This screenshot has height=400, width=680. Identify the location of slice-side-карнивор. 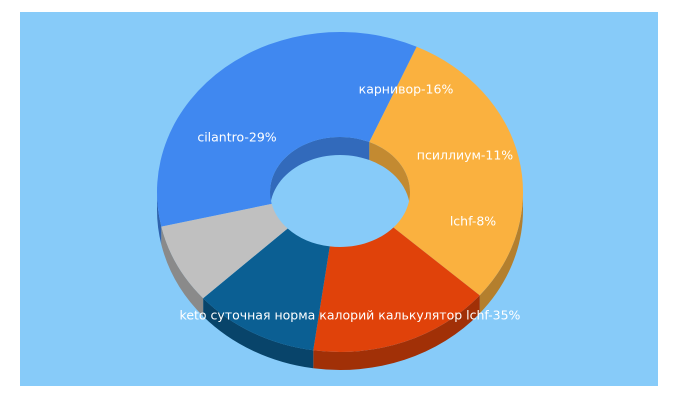
(396, 332).